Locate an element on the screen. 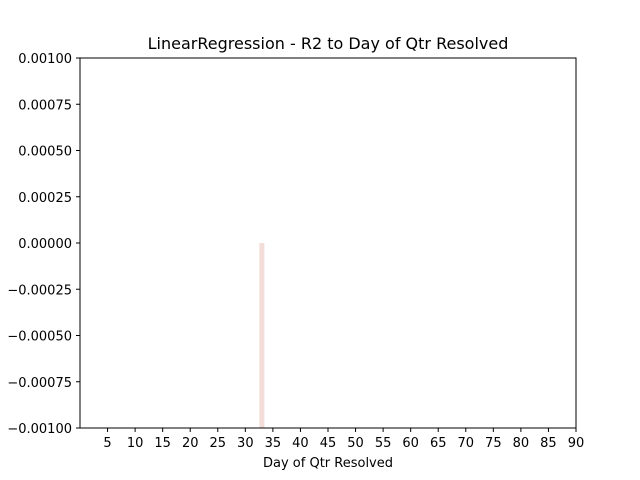 The image size is (640, 480). x-tick-label-14: 75 is located at coordinates (493, 443).